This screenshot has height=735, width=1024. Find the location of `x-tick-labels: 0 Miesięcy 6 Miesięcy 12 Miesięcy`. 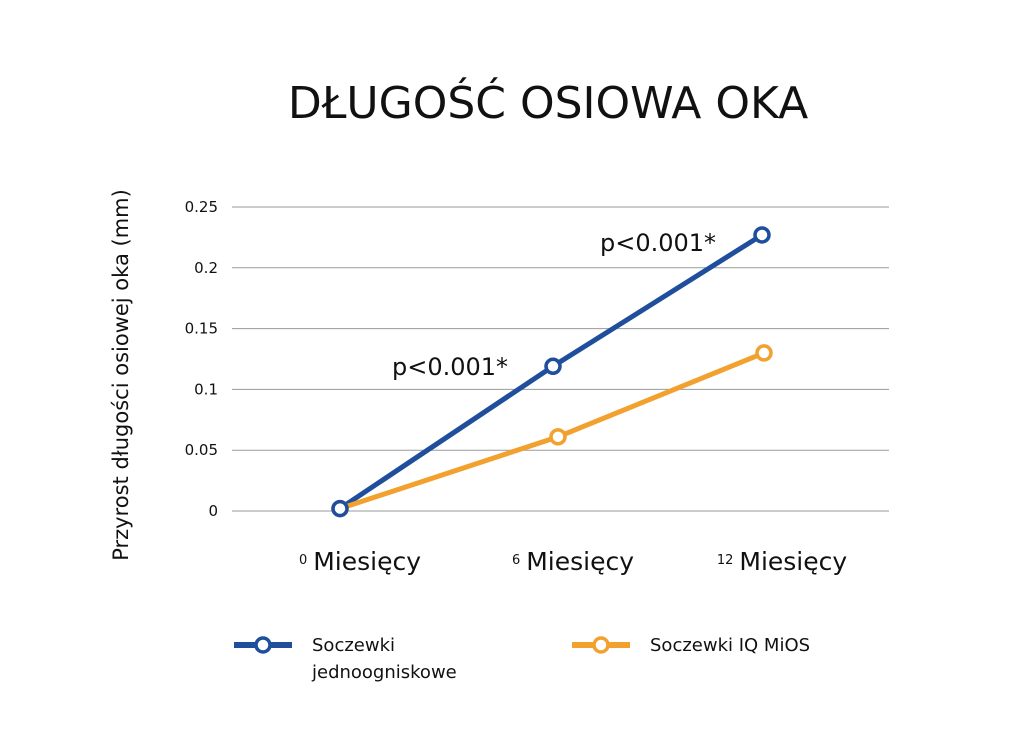

x-tick-labels: 0 Miesięcy 6 Miesięcy 12 Miesięcy is located at coordinates (573, 561).